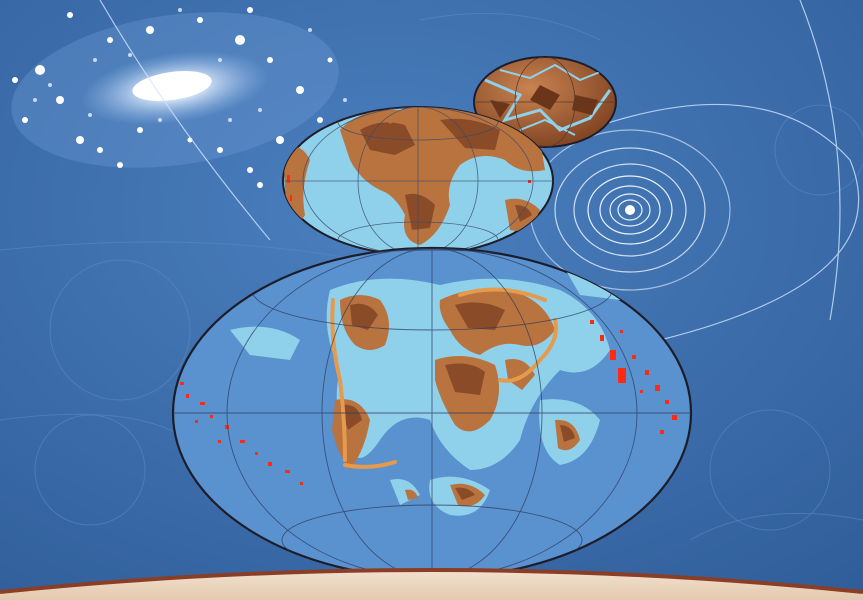  I want to click on middle-earth-globe, so click(418, 181).